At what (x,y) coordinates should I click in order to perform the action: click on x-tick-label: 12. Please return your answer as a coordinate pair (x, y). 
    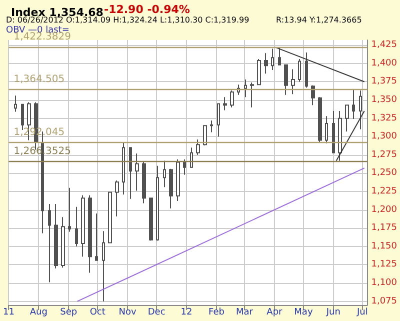
    Looking at the image, I should click on (186, 313).